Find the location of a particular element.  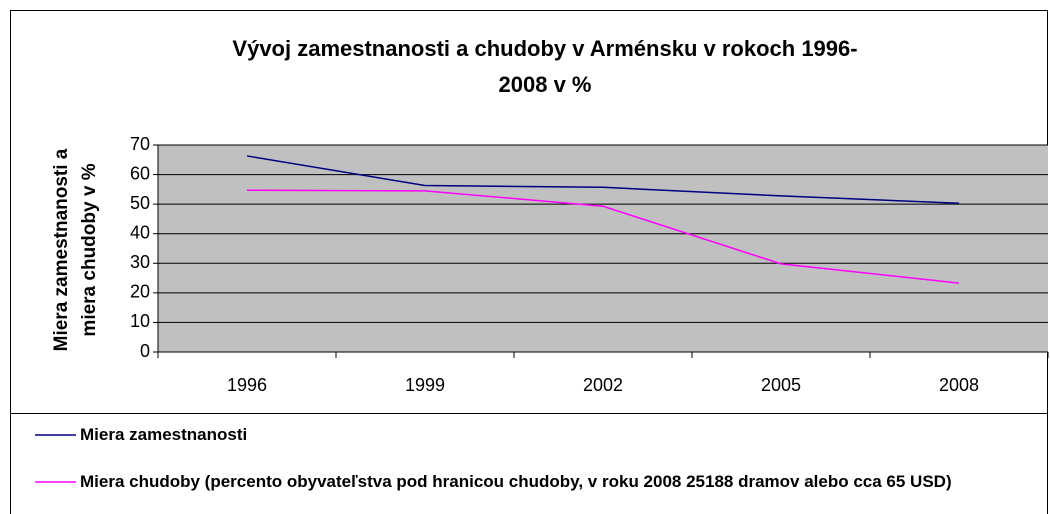

y-tick-label: 10 is located at coordinates (140, 321).